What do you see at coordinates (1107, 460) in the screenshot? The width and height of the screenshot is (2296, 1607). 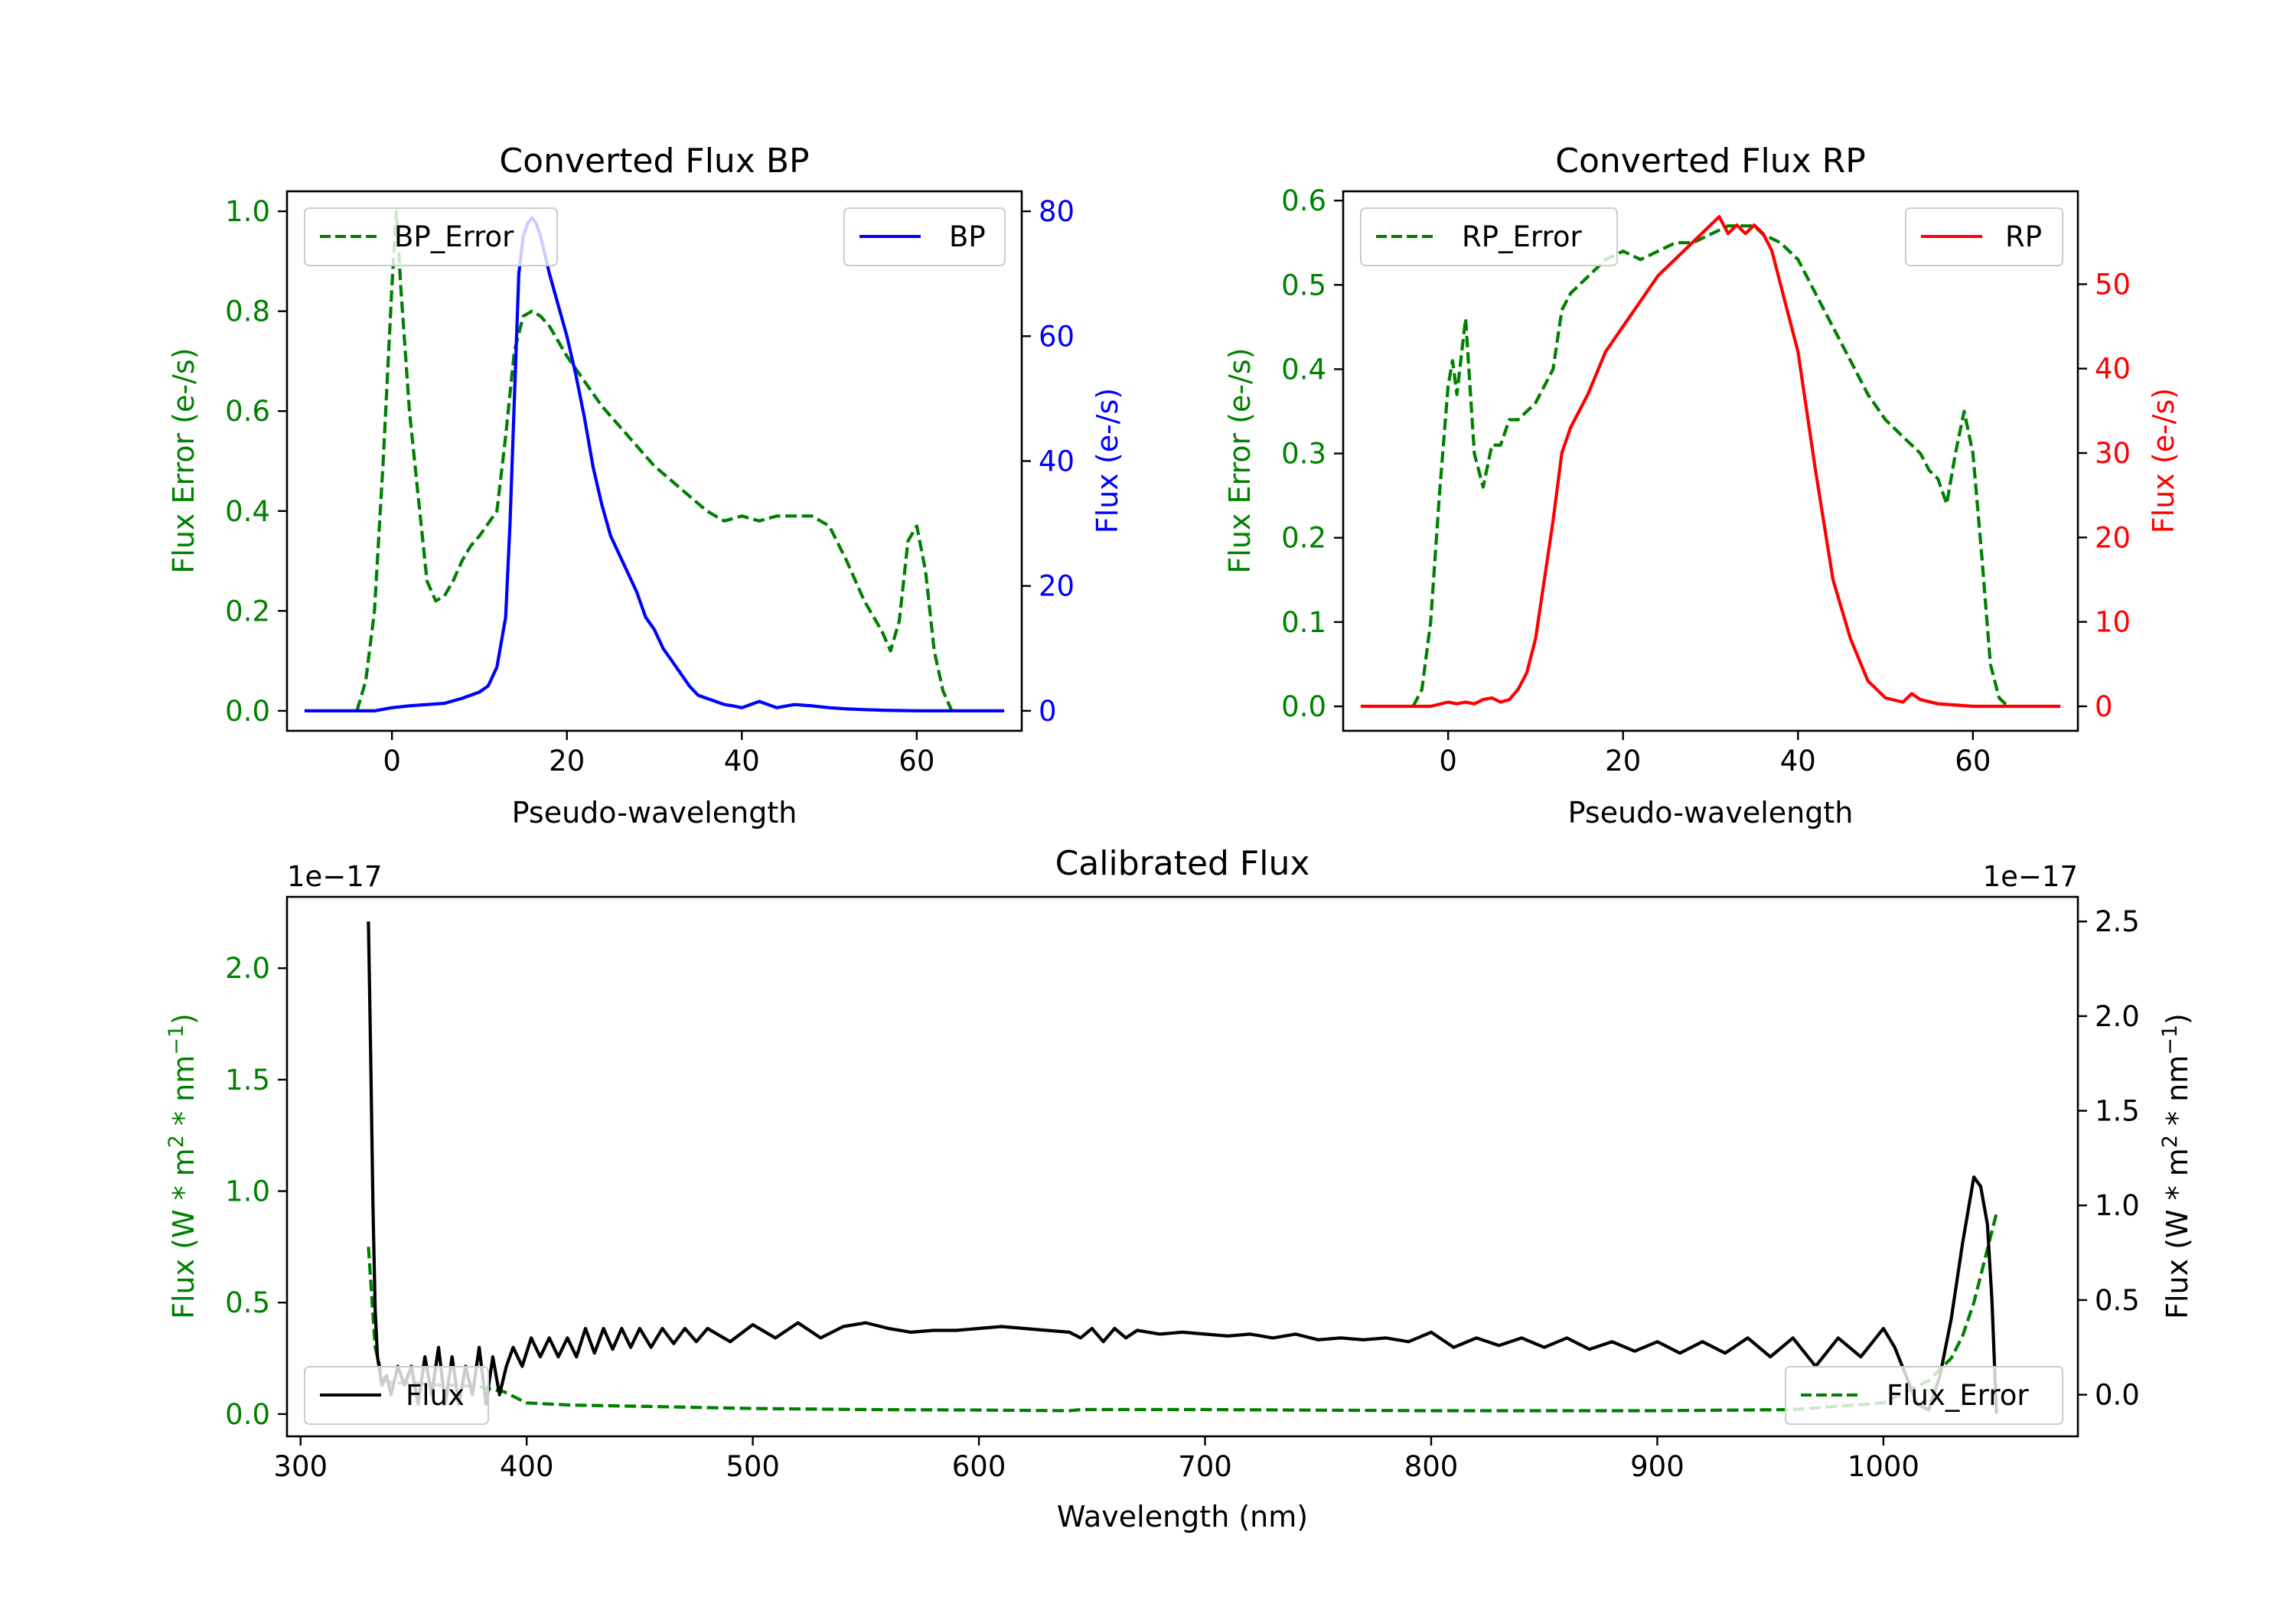 I see `bp-right-axis-label: Flux (e-/s)` at bounding box center [1107, 460].